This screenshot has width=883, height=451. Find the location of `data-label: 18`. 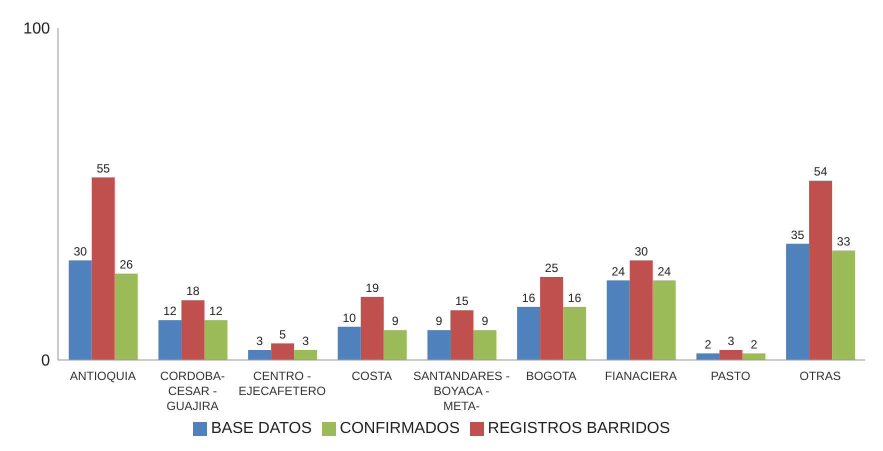

data-label: 18 is located at coordinates (193, 291).